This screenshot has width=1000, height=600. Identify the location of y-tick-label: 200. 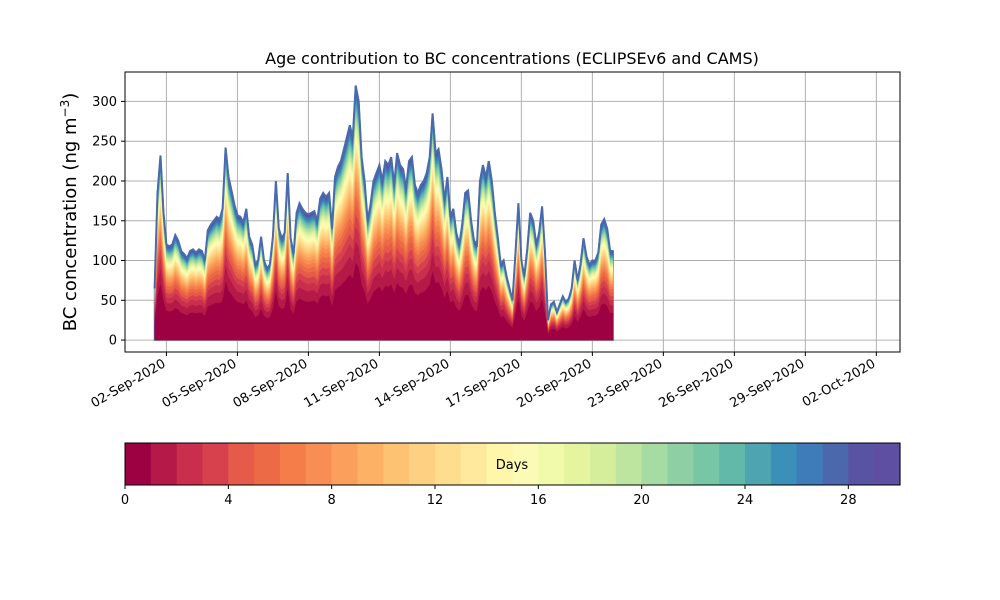
(104, 181).